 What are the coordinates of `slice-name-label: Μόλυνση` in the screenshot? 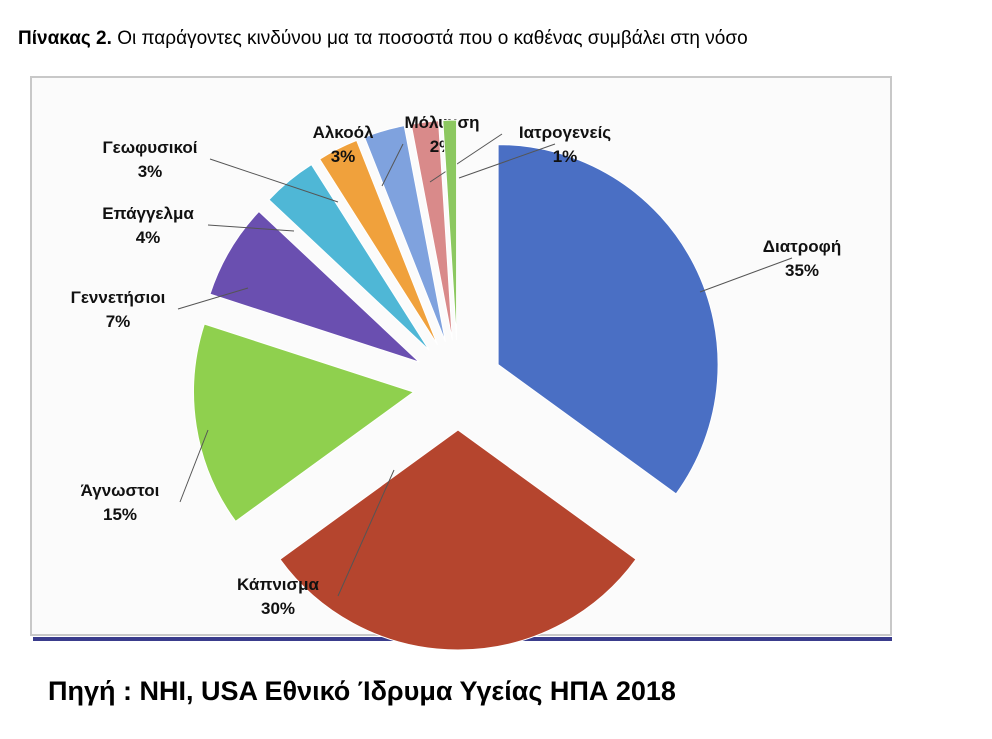 It's located at (441, 122).